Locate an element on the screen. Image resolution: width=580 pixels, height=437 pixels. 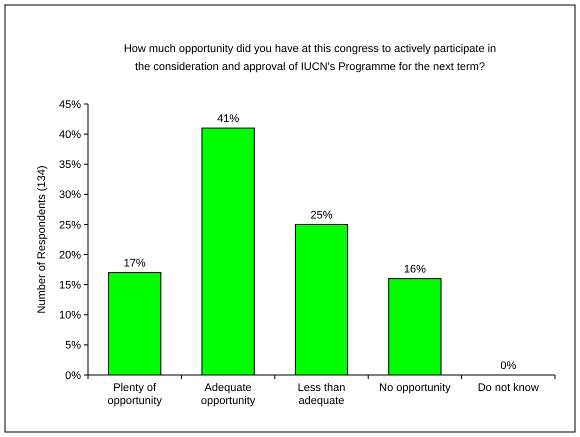
y-tick-label: 45% is located at coordinates (70, 104).